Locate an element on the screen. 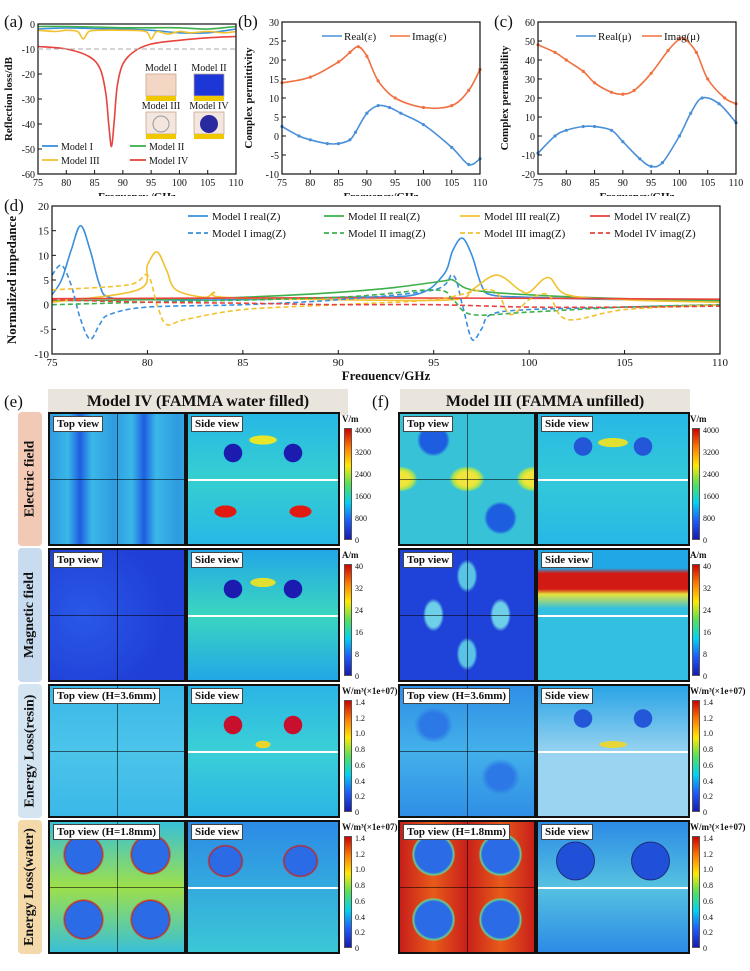 Image resolution: width=750 pixels, height=971 pixels. colorbar-tick: 16 is located at coordinates (707, 632).